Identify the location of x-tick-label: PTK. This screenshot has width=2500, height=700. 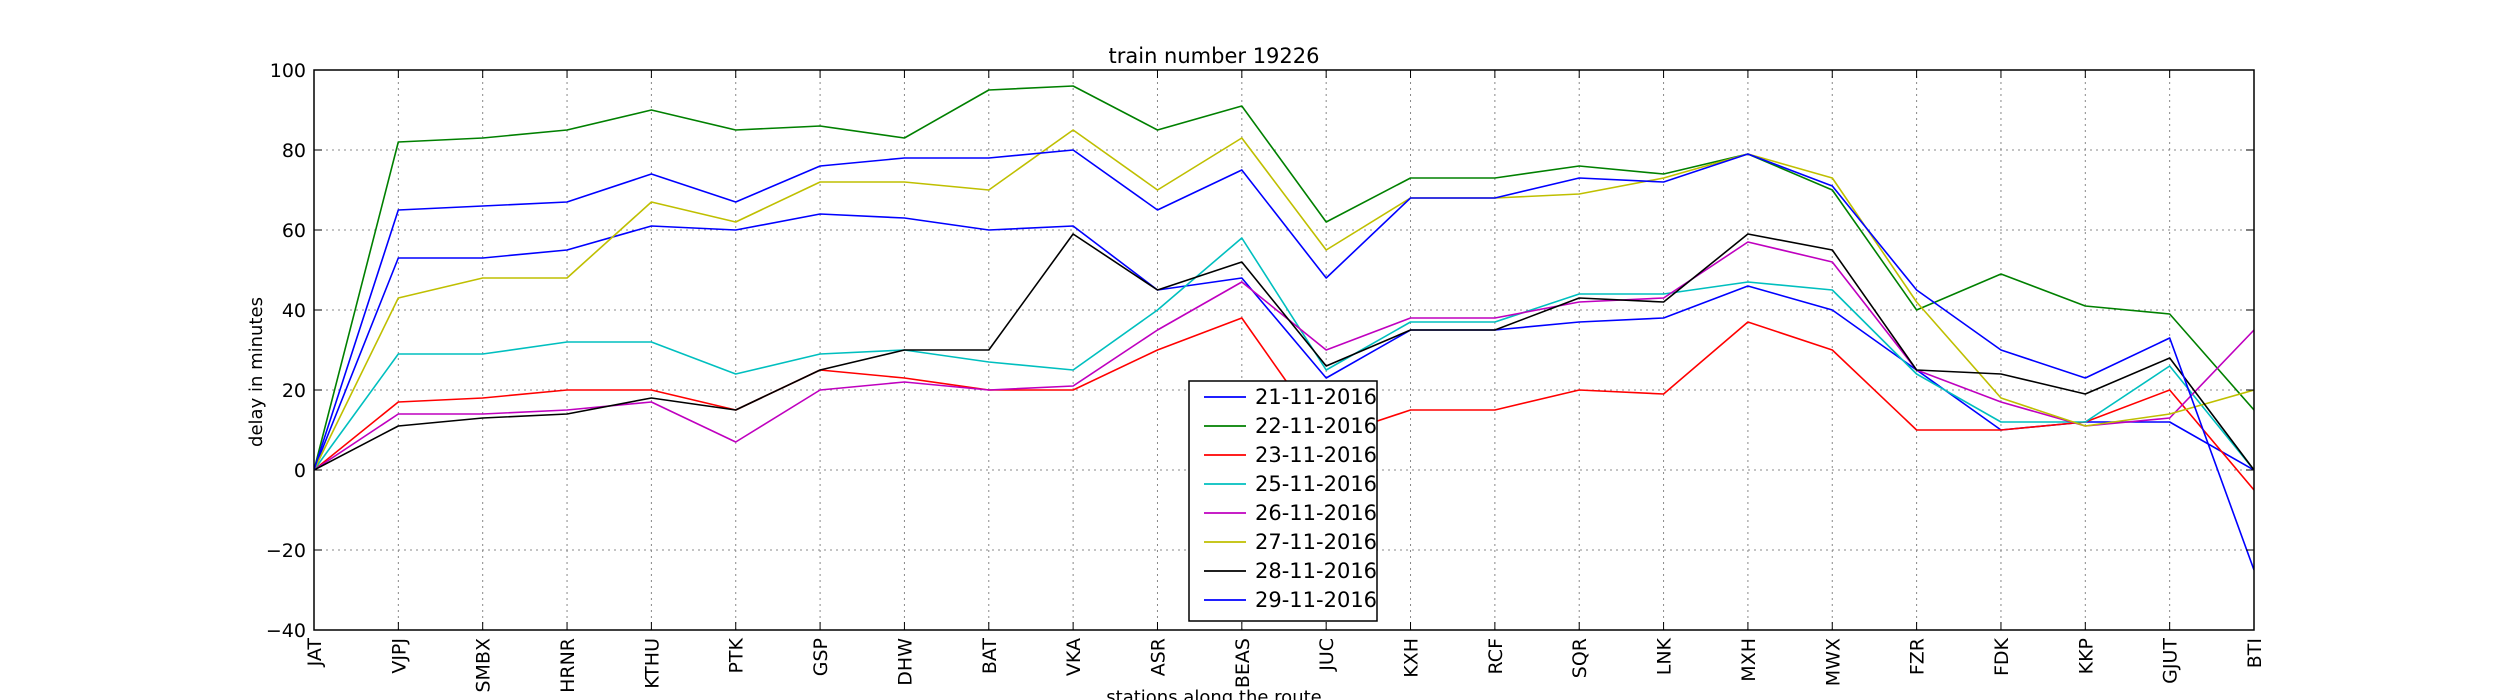
(737, 655).